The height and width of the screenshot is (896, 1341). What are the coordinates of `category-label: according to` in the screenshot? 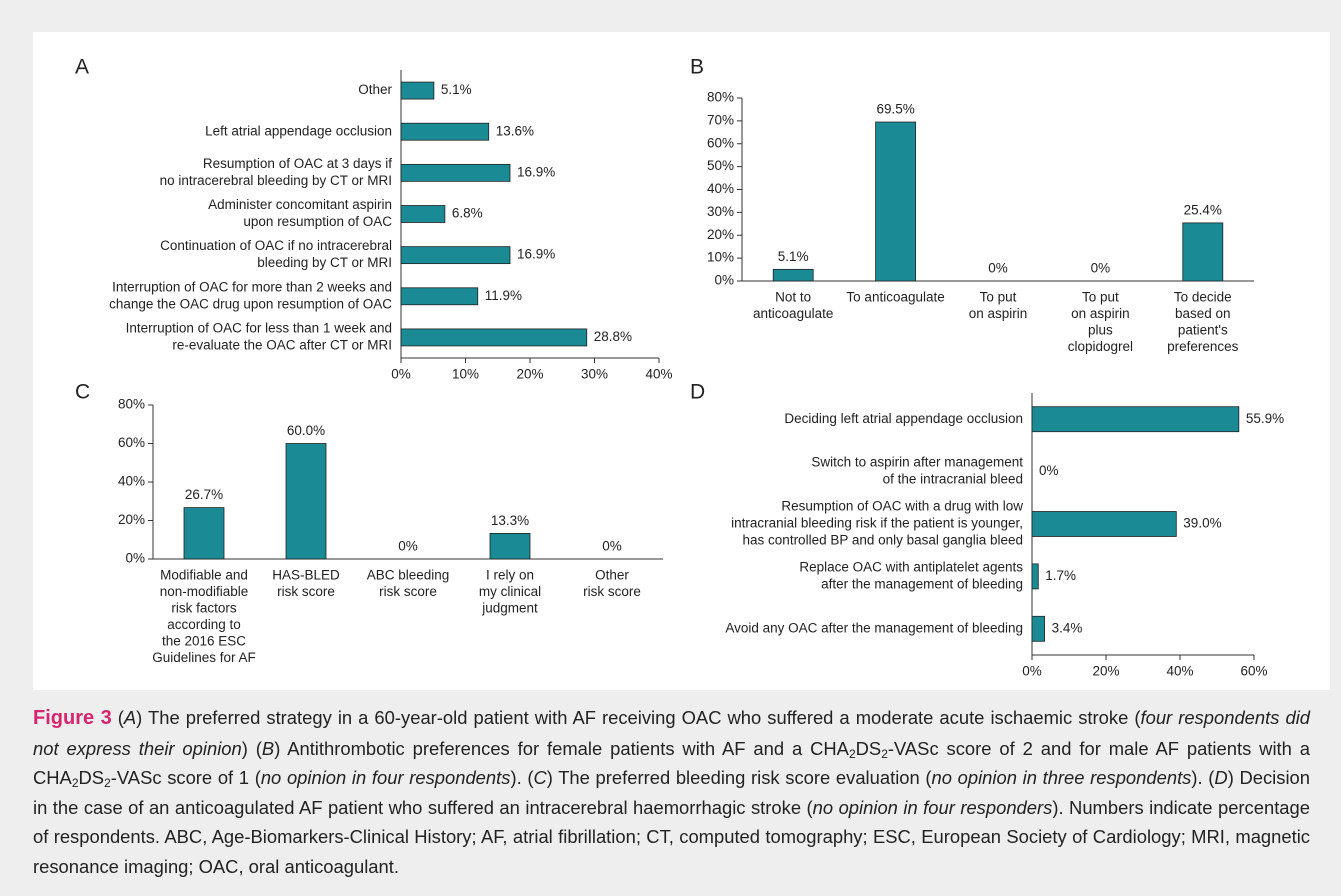 It's located at (204, 624).